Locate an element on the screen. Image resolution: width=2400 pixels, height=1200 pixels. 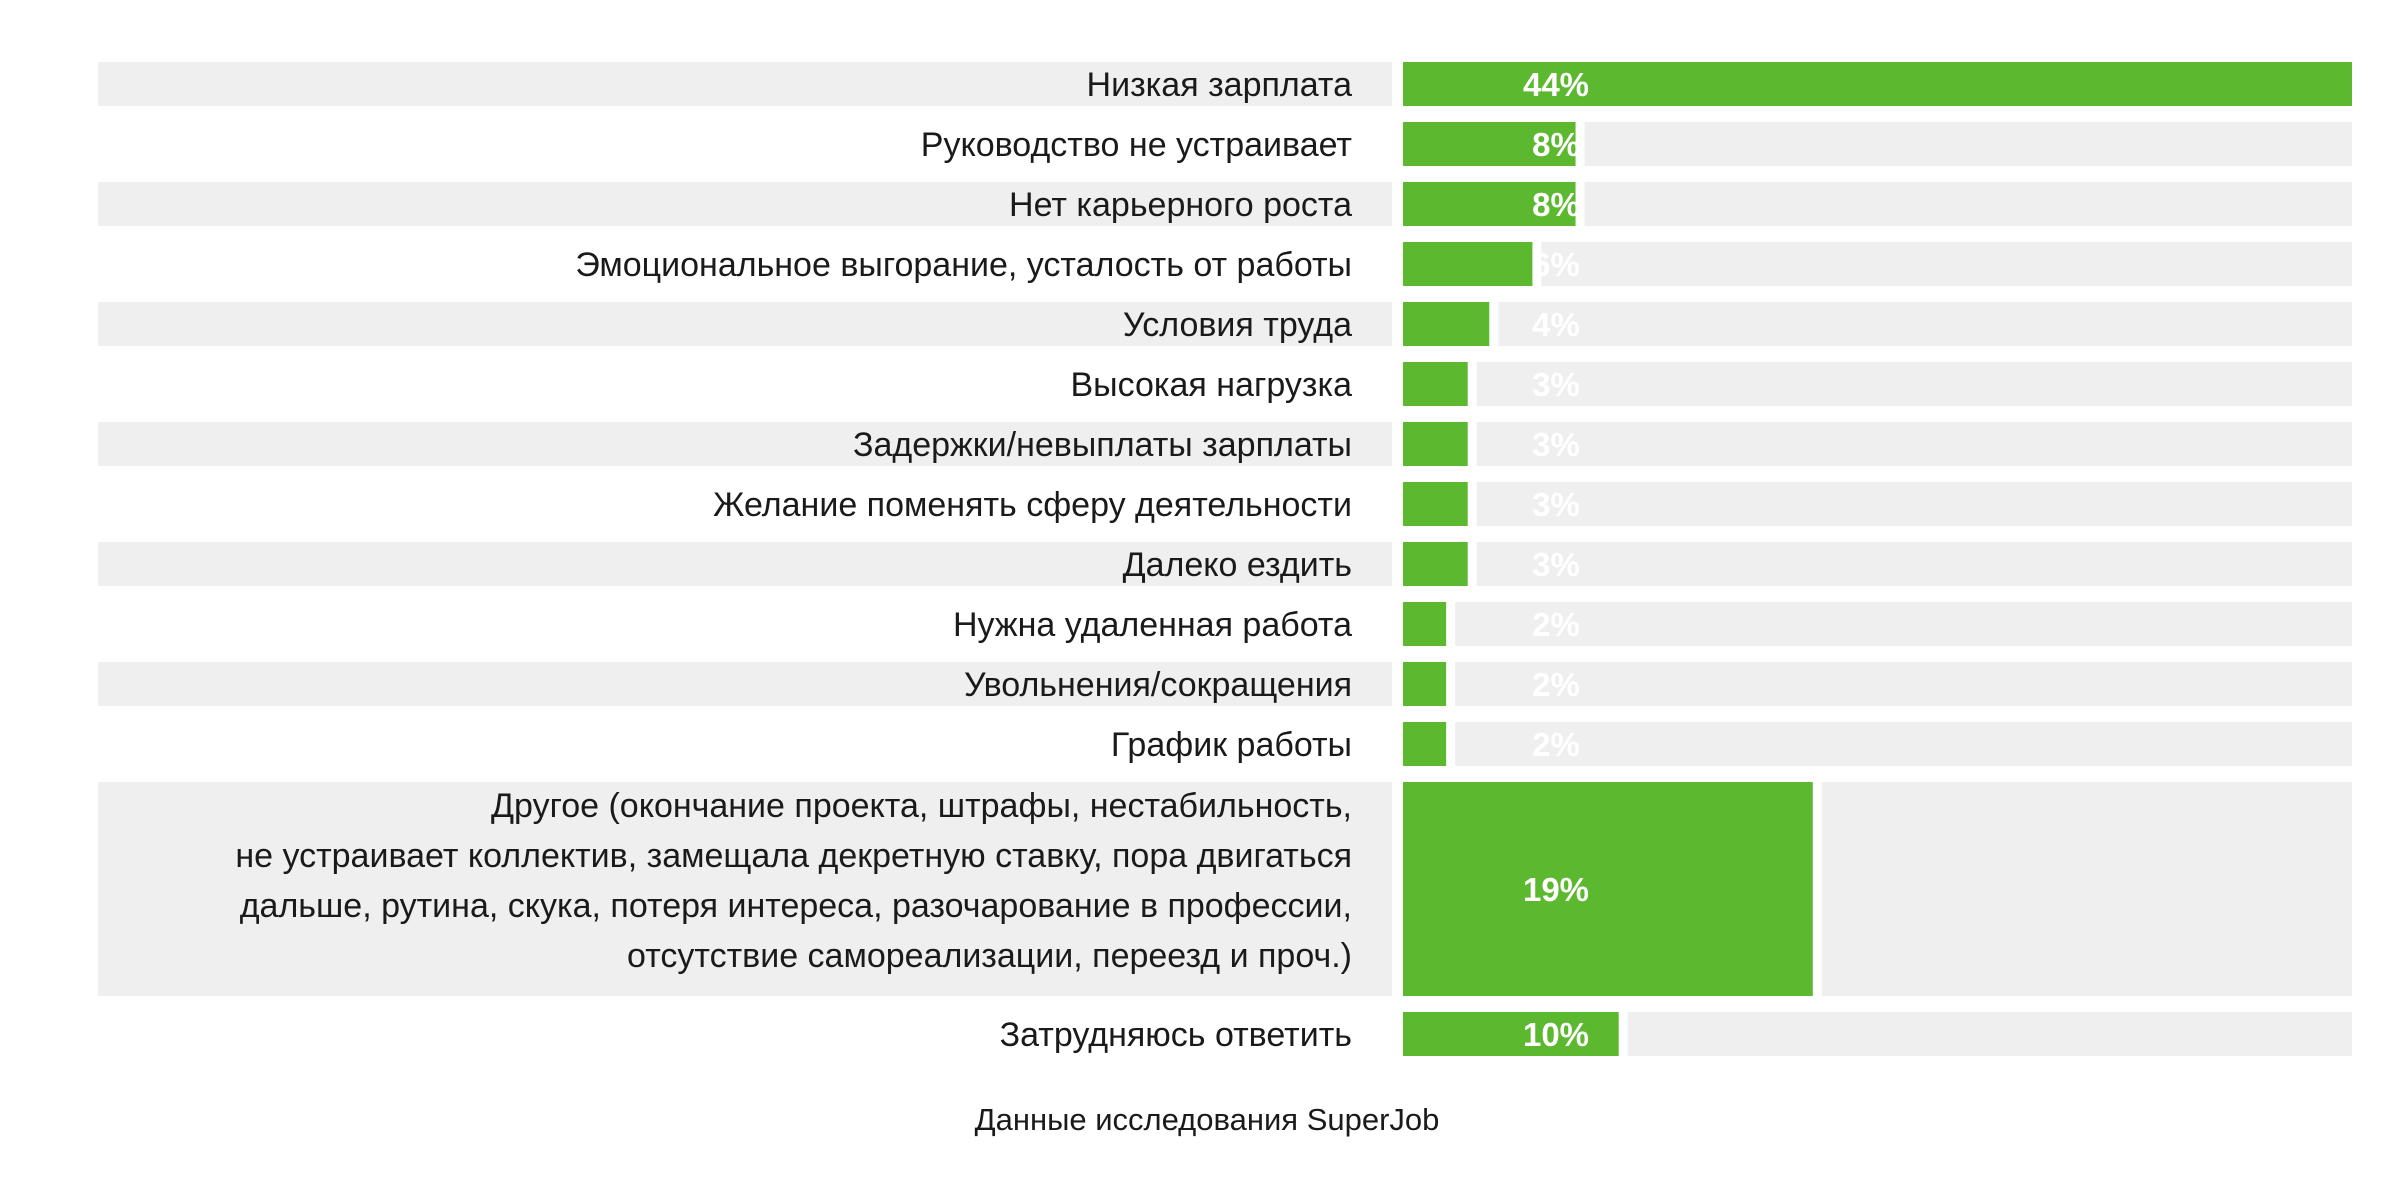
category-label: Нет карьерного роста is located at coordinates (1180, 205).